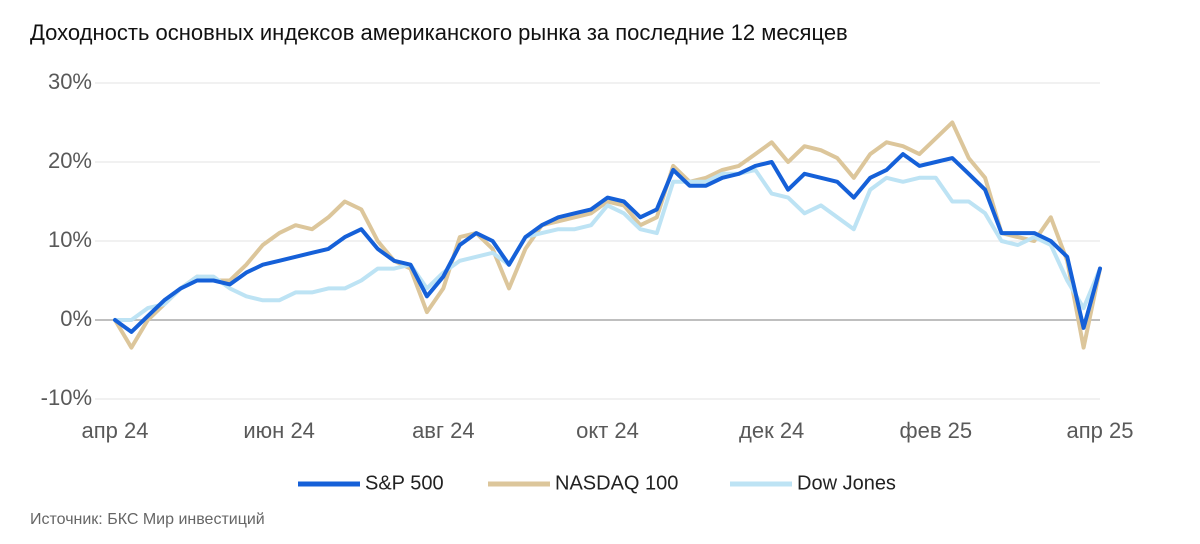 The height and width of the screenshot is (544, 1200). I want to click on x-tick-label: апр 25, so click(1100, 430).